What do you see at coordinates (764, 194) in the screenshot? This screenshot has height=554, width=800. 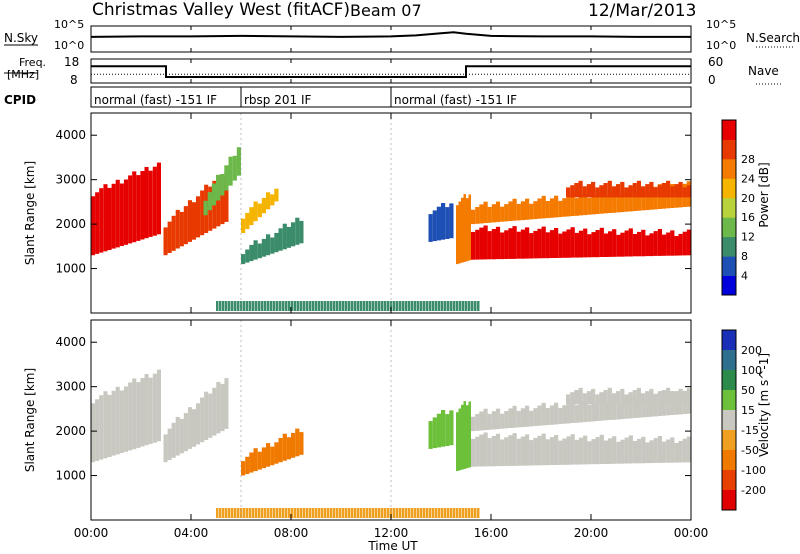 I see `power-colorbar-label: Power [dB]` at bounding box center [764, 194].